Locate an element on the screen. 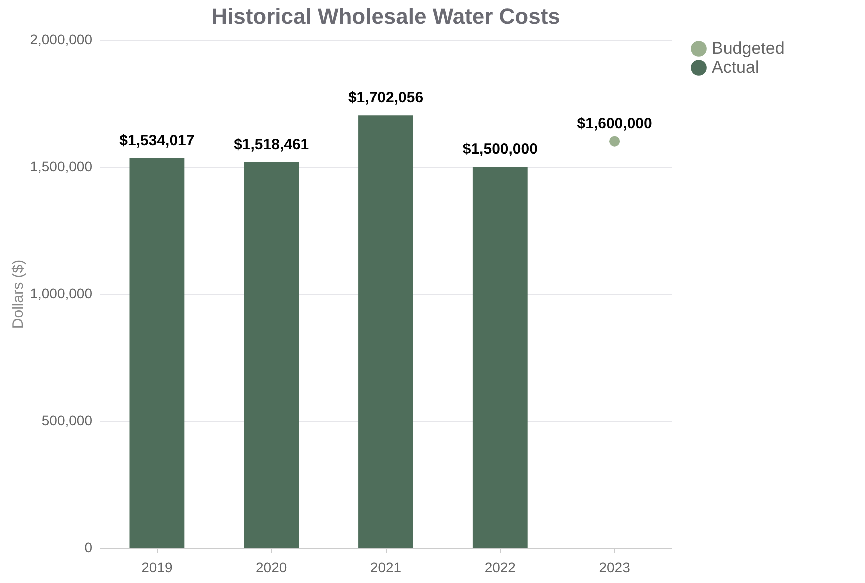 The height and width of the screenshot is (583, 865). legend-label: Budgeted is located at coordinates (748, 48).